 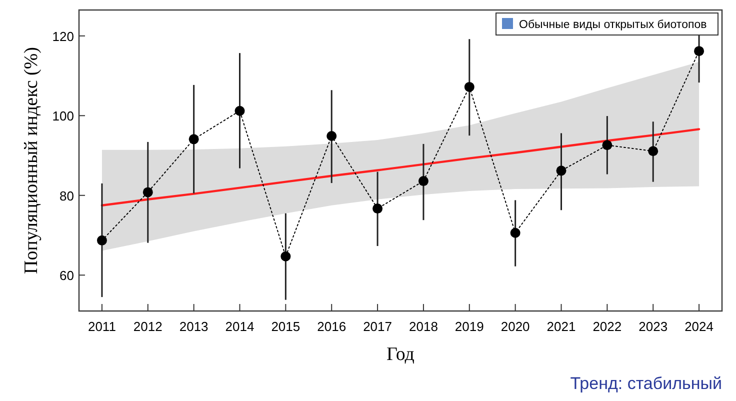 I want to click on y-tick-label: 60, so click(x=67, y=276).